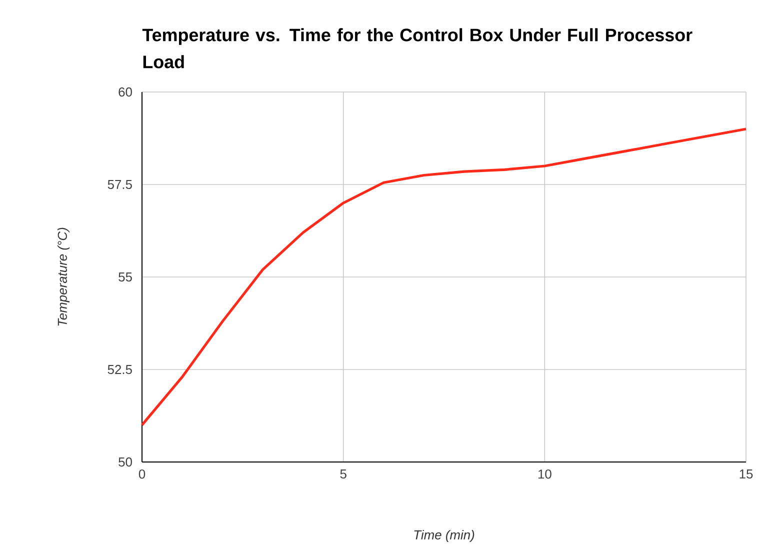 This screenshot has width=758, height=548. What do you see at coordinates (125, 277) in the screenshot?
I see `y-tick-label: 55` at bounding box center [125, 277].